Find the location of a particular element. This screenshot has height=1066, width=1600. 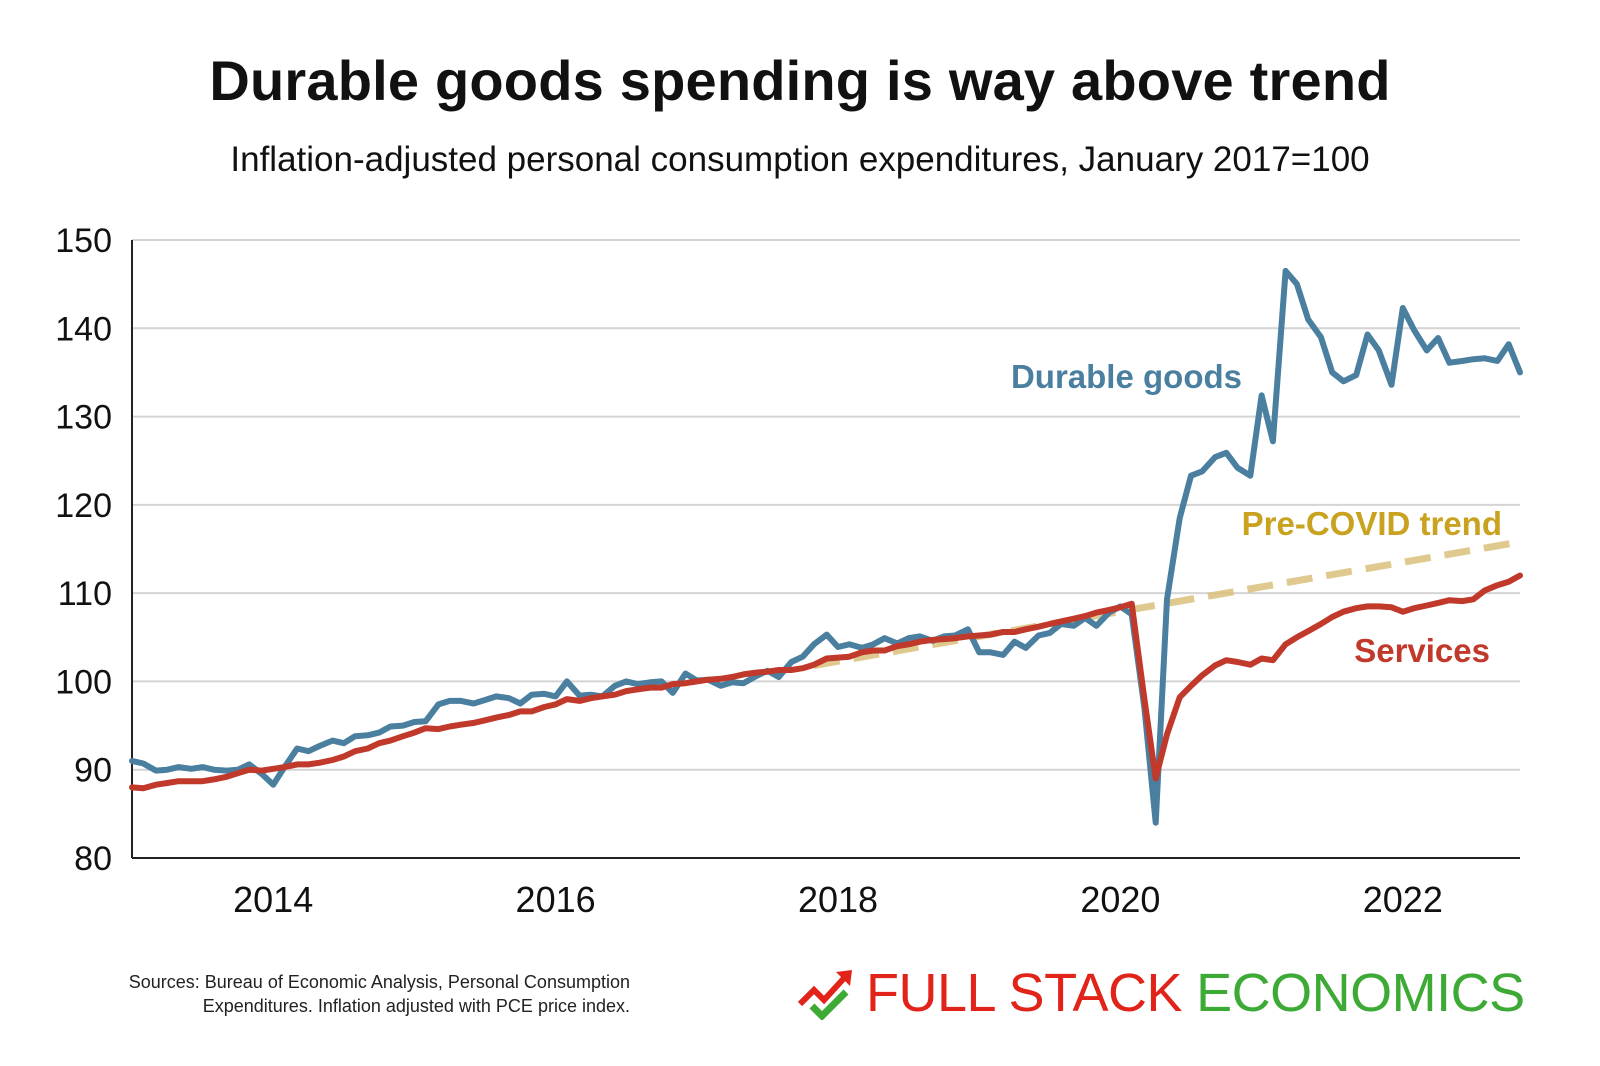

y-tick-label-80: 80 is located at coordinates (93, 859).